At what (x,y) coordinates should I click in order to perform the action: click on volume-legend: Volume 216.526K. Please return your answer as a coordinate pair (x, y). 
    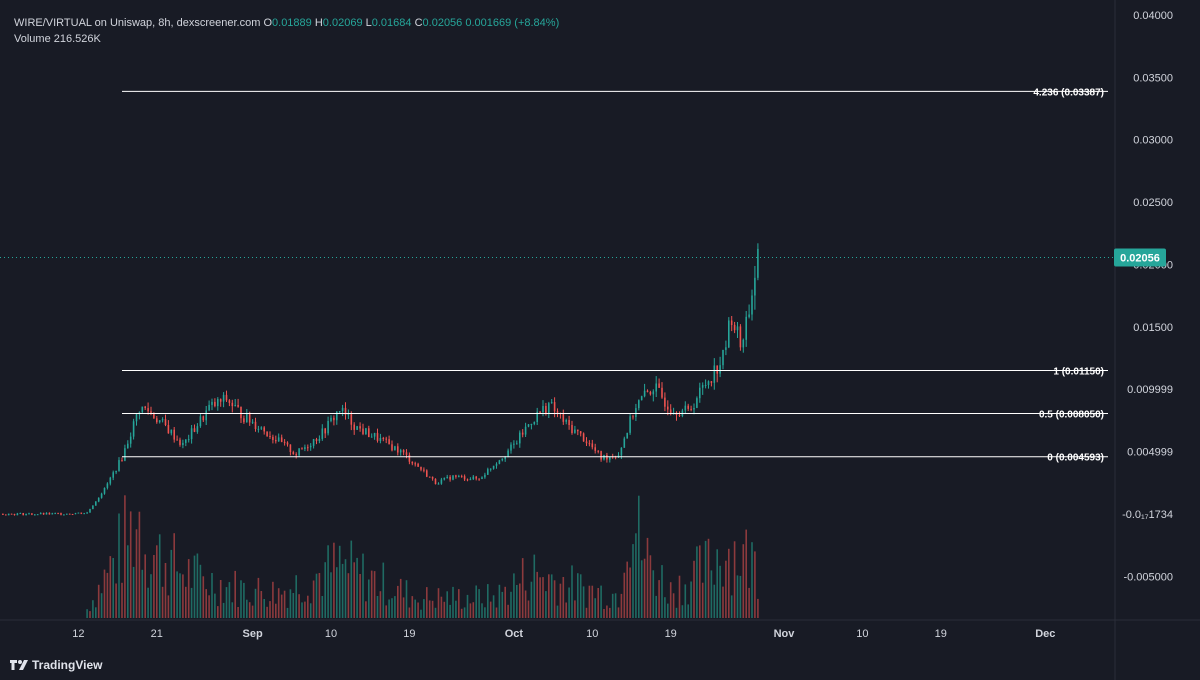
    Looking at the image, I should click on (57, 39).